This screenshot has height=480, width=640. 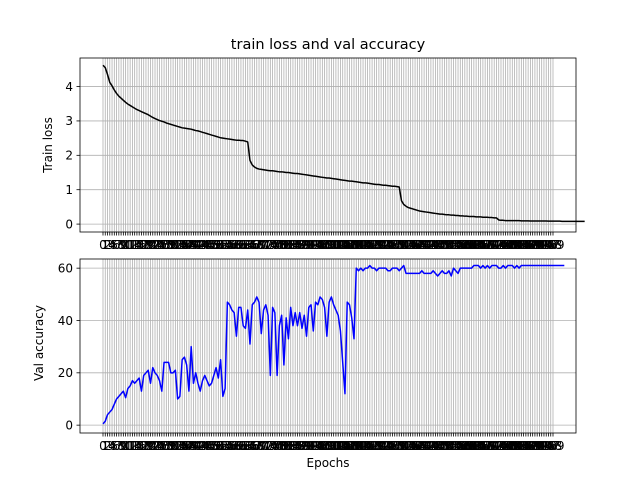 I want to click on train-loss-x-tick-label: 45, so click(x=204, y=245).